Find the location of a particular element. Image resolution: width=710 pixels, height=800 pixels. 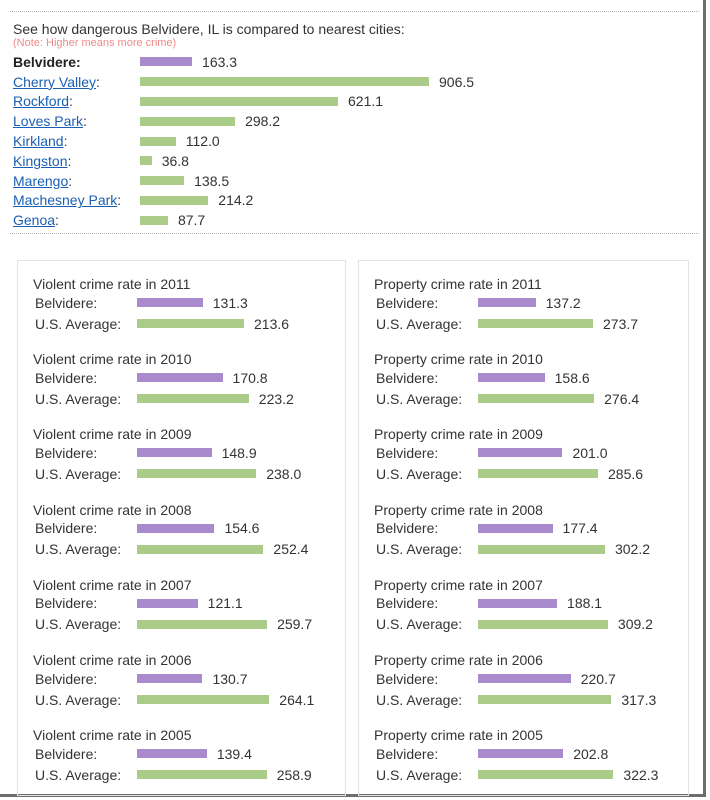

city-row: Rockford: 621.1 is located at coordinates (353, 102).